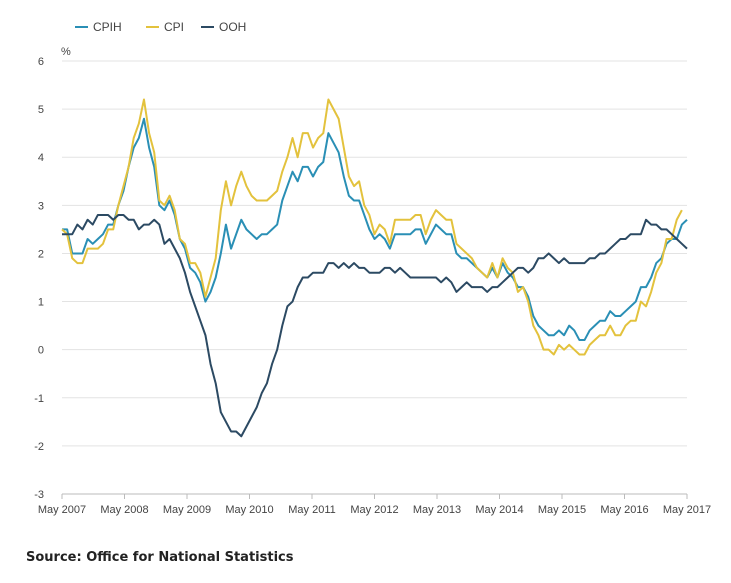 The image size is (731, 583). I want to click on y-tick-label: 4, so click(41, 158).